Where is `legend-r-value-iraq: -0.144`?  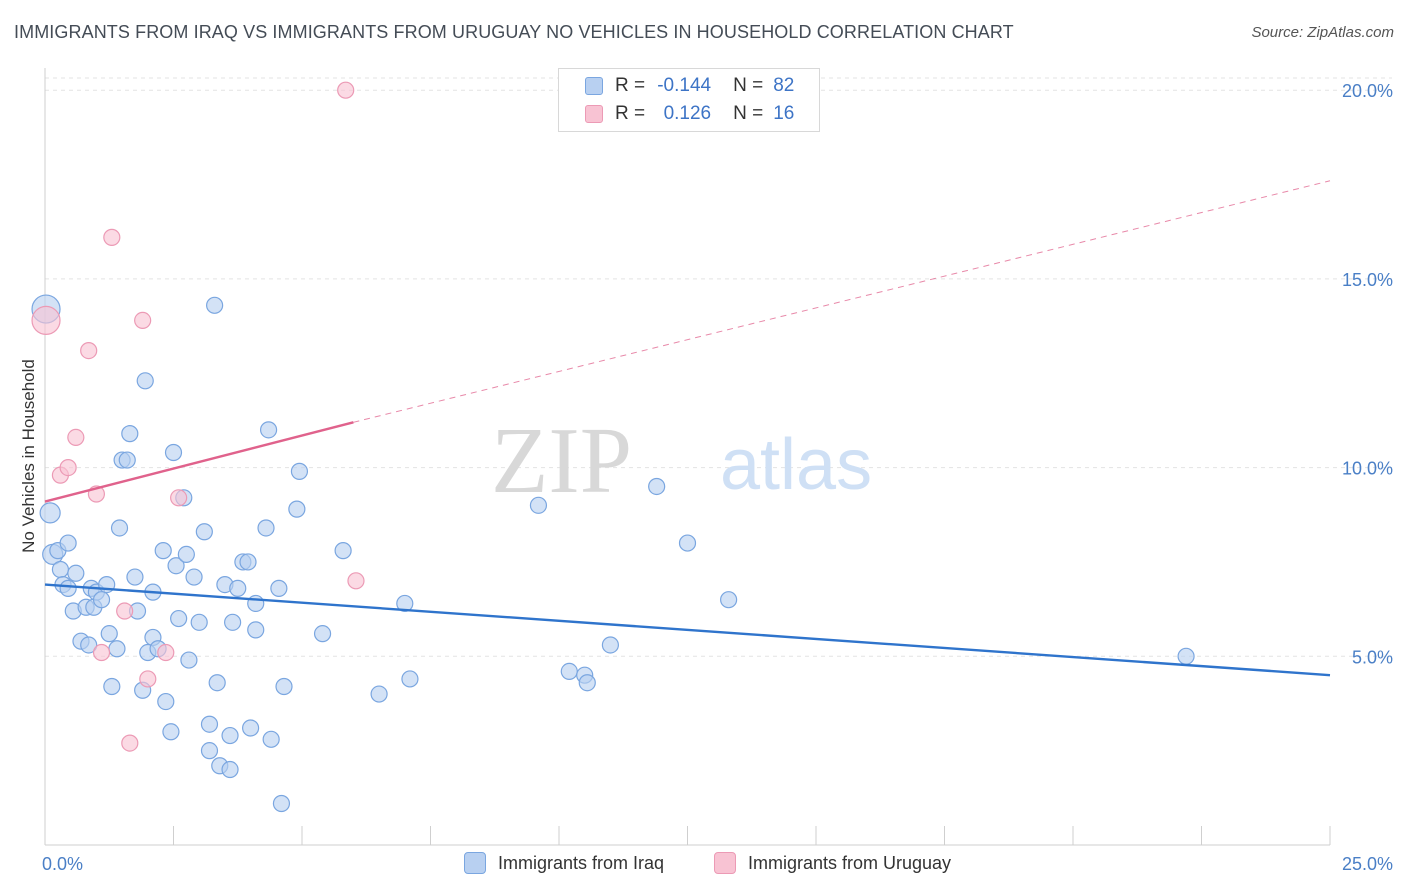
legend-r-value-iraq: -0.144 is located at coordinates (684, 85).